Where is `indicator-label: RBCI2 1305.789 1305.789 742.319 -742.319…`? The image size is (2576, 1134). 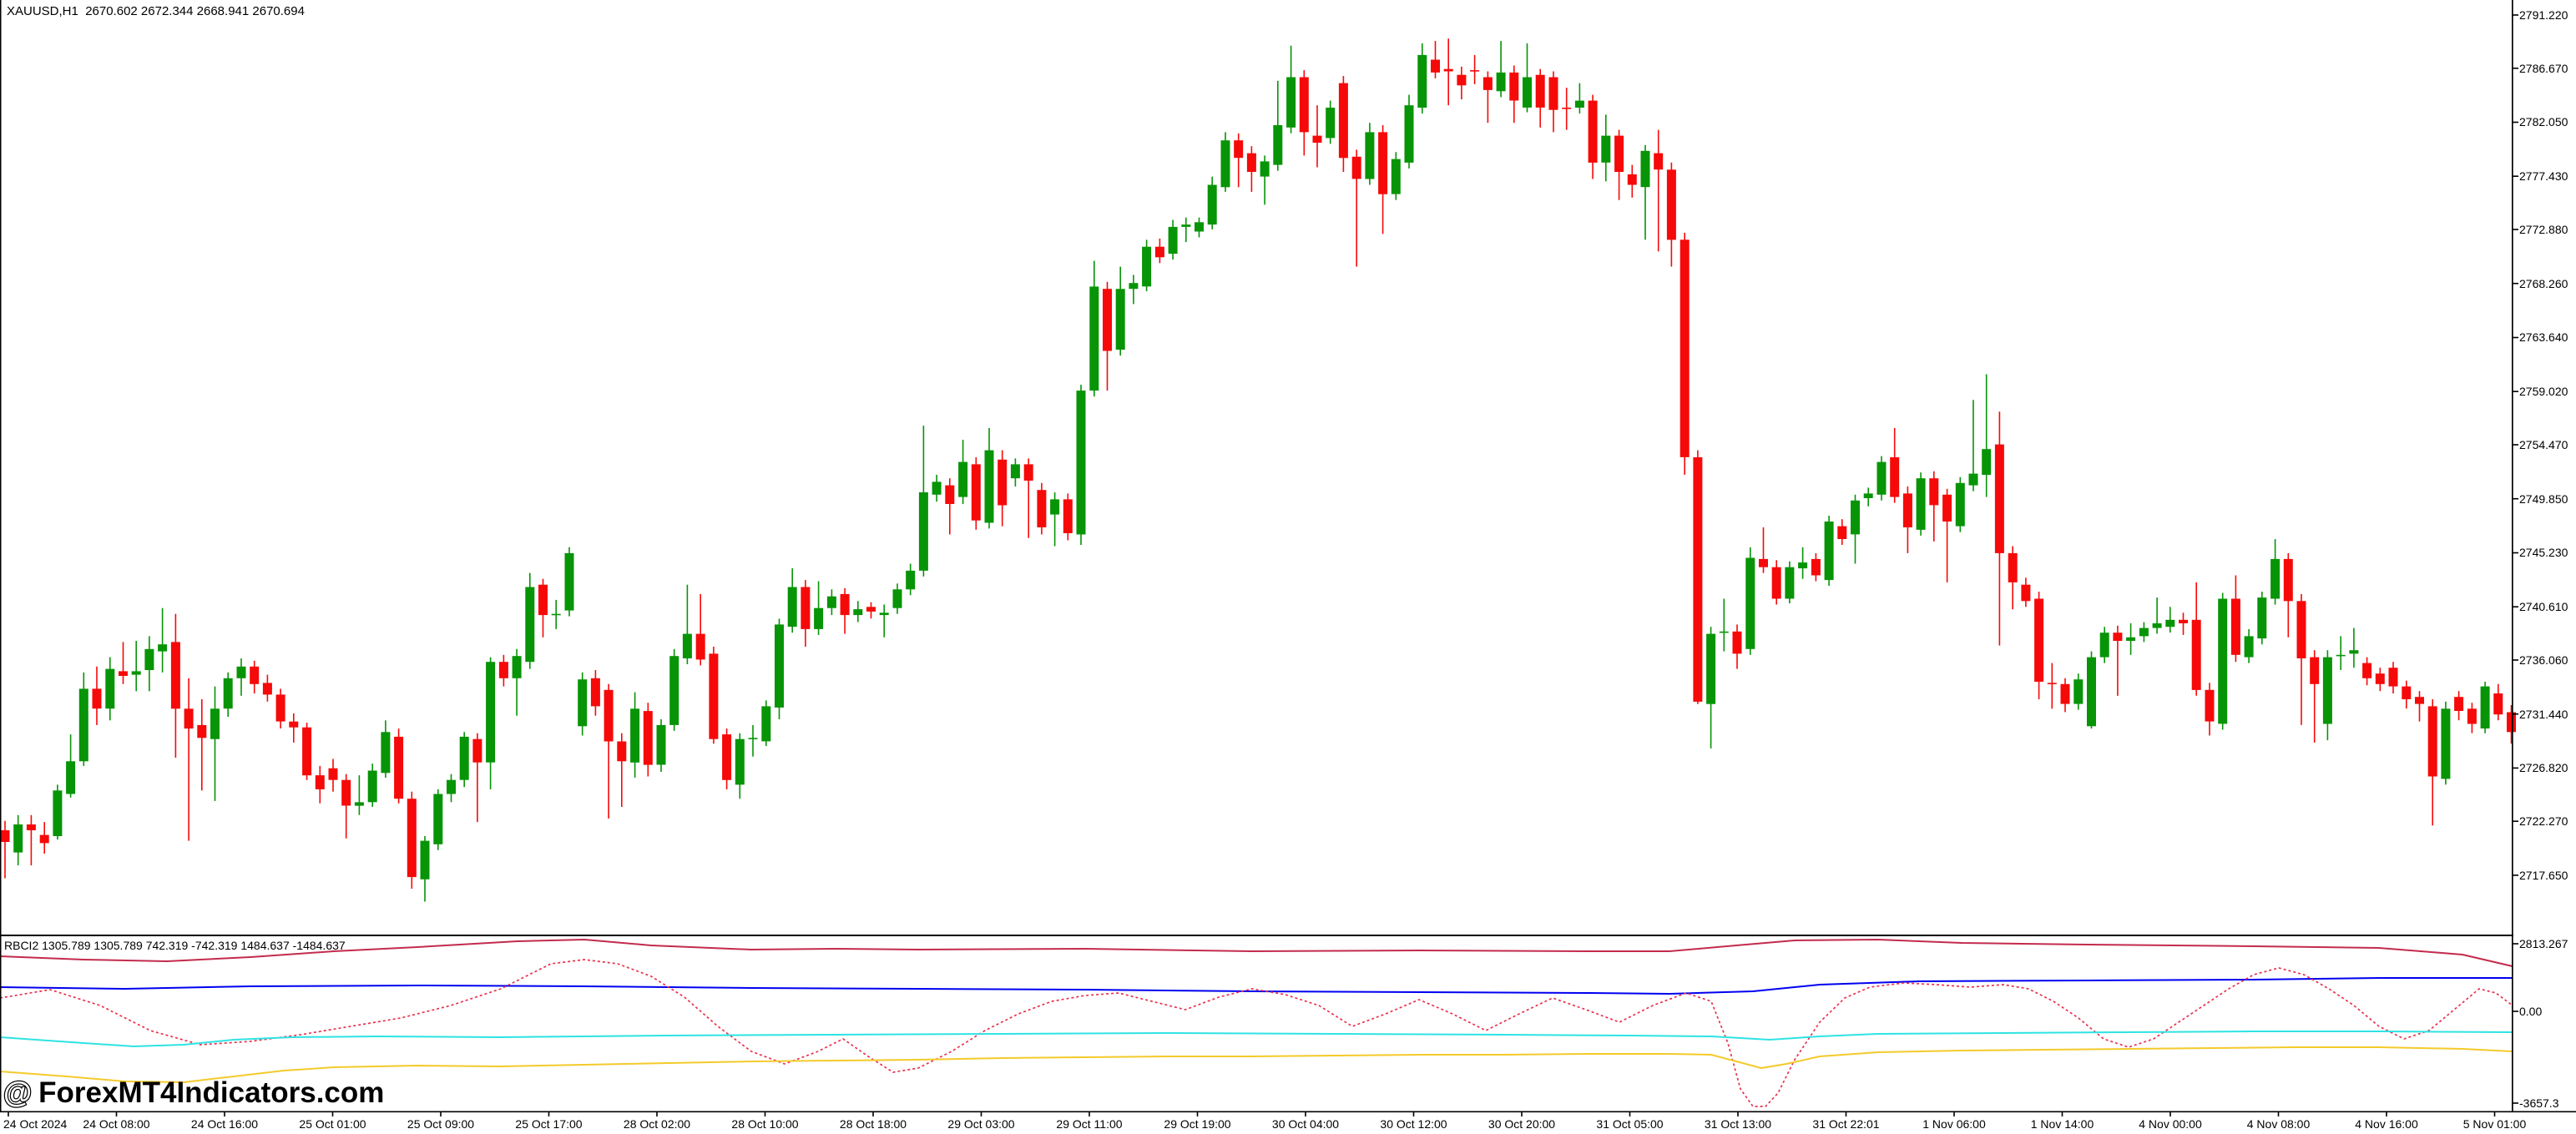
indicator-label: RBCI2 1305.789 1305.789 742.319 -742.319… is located at coordinates (175, 945).